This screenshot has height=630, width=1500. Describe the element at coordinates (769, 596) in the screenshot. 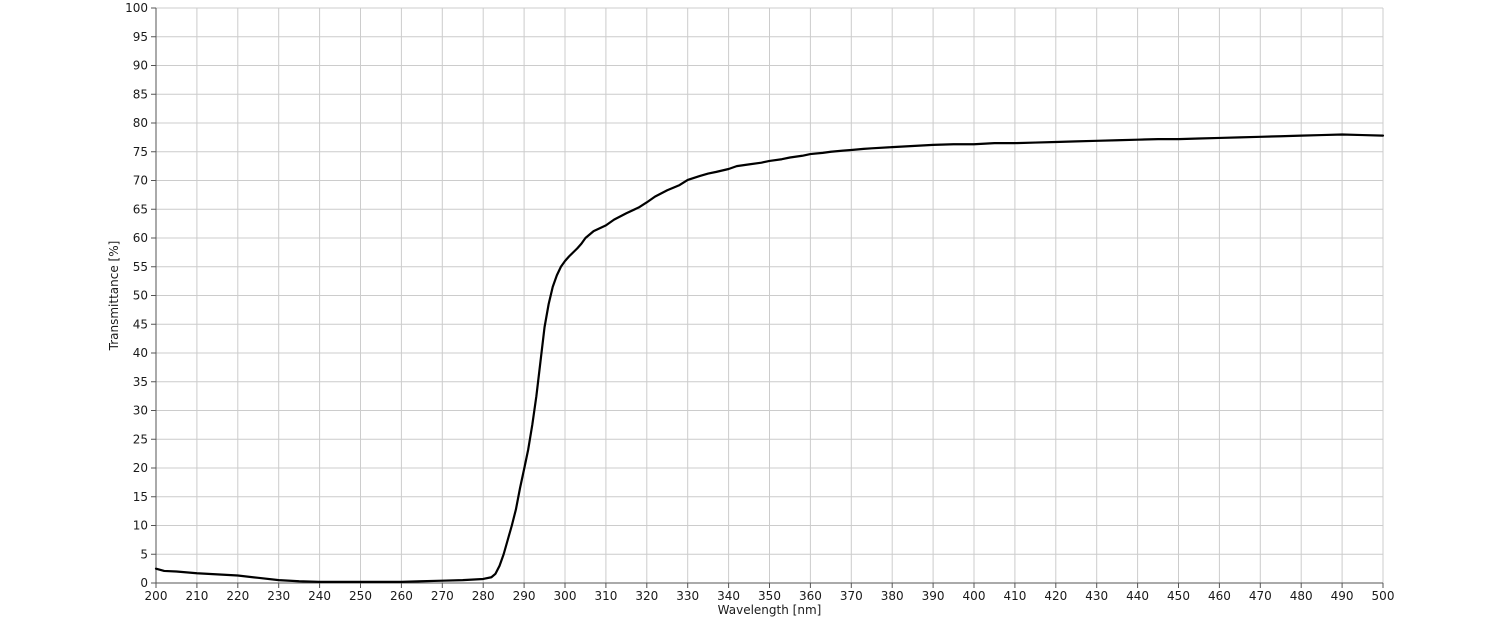

I see `x-tick-label: 350` at that location.